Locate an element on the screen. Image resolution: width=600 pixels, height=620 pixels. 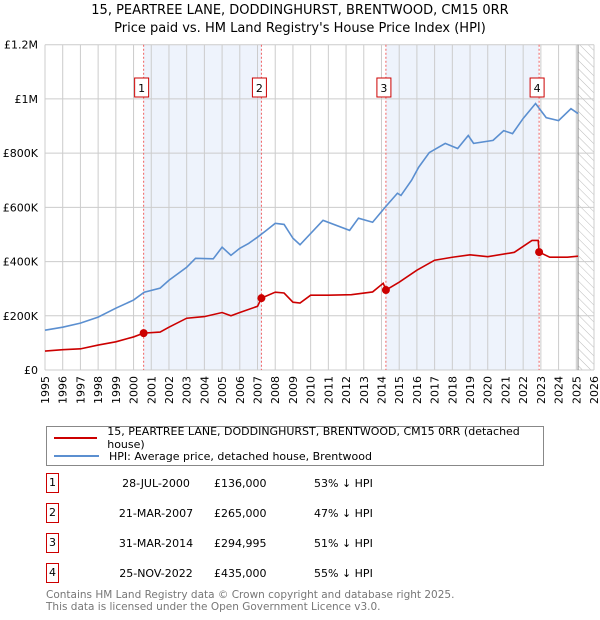
legend-swatch-blue is located at coordinates (76, 456).